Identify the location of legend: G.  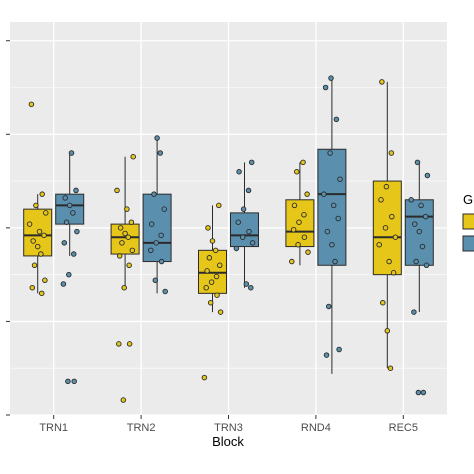
(468, 222).